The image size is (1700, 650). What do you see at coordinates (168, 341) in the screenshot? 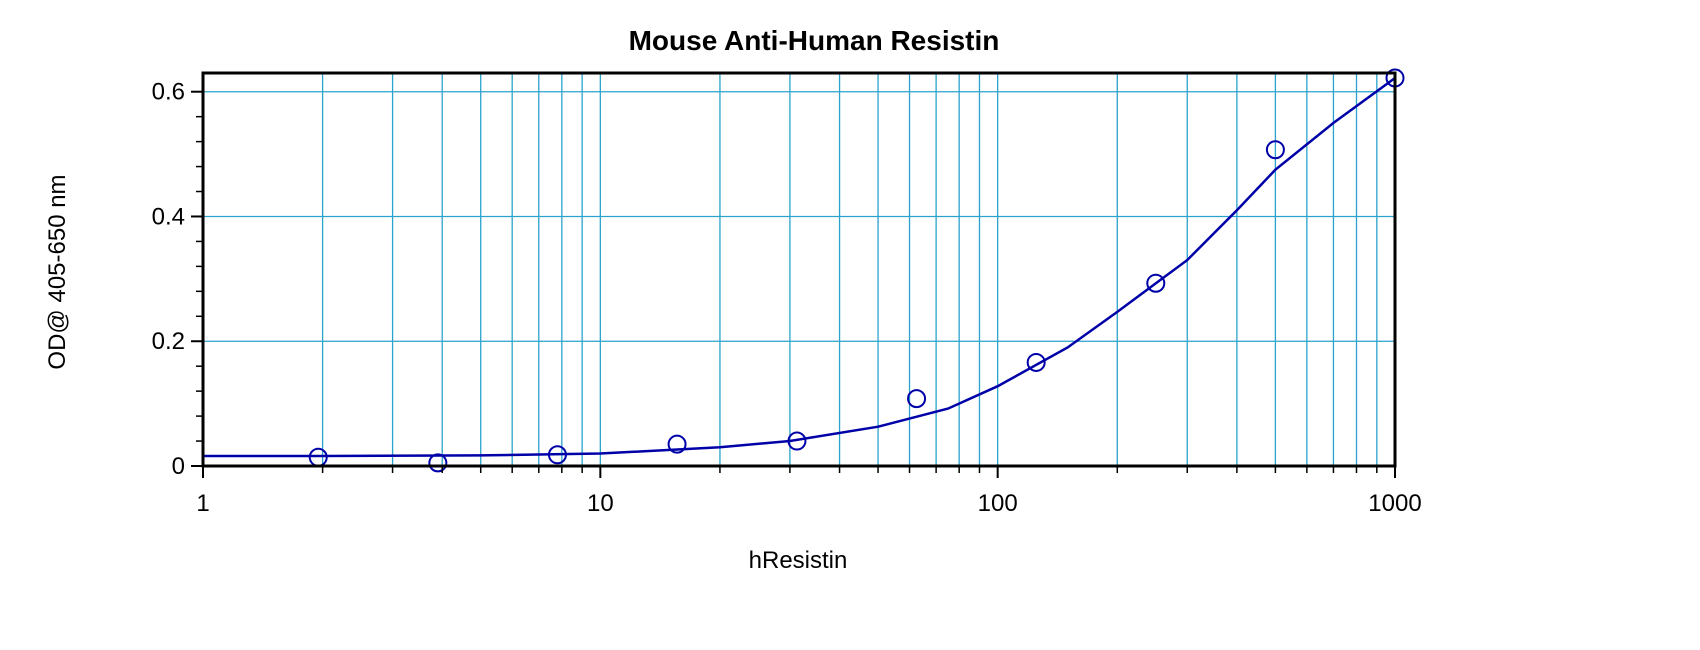
I see `y-tick-label: 0.2` at bounding box center [168, 341].